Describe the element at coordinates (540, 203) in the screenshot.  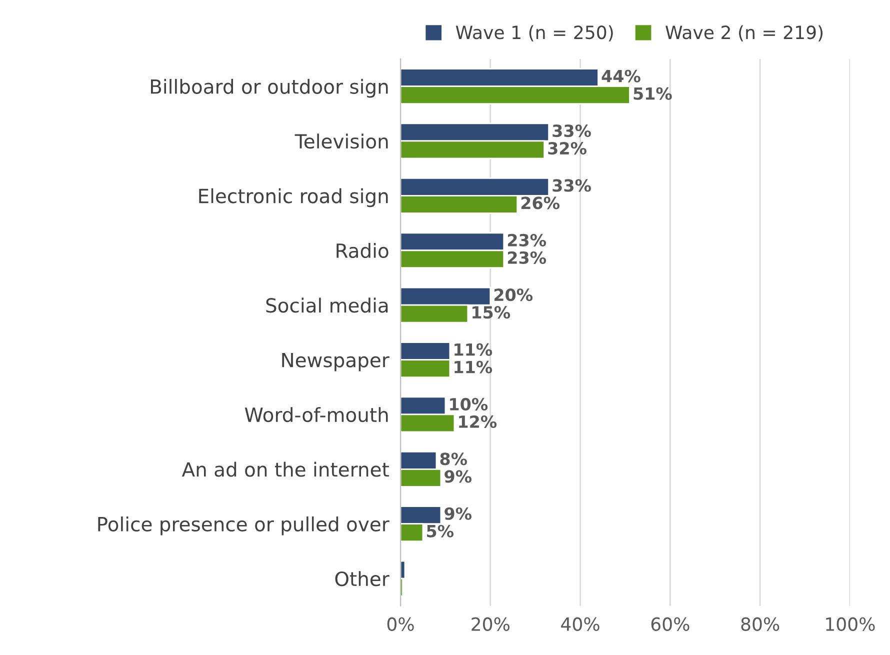
I see `data-label: 26%` at that location.